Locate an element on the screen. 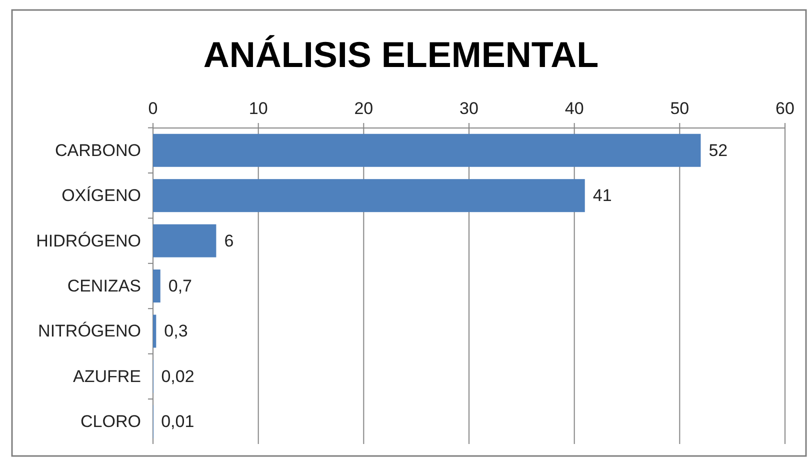 The width and height of the screenshot is (810, 458). data-label: 52 is located at coordinates (718, 150).